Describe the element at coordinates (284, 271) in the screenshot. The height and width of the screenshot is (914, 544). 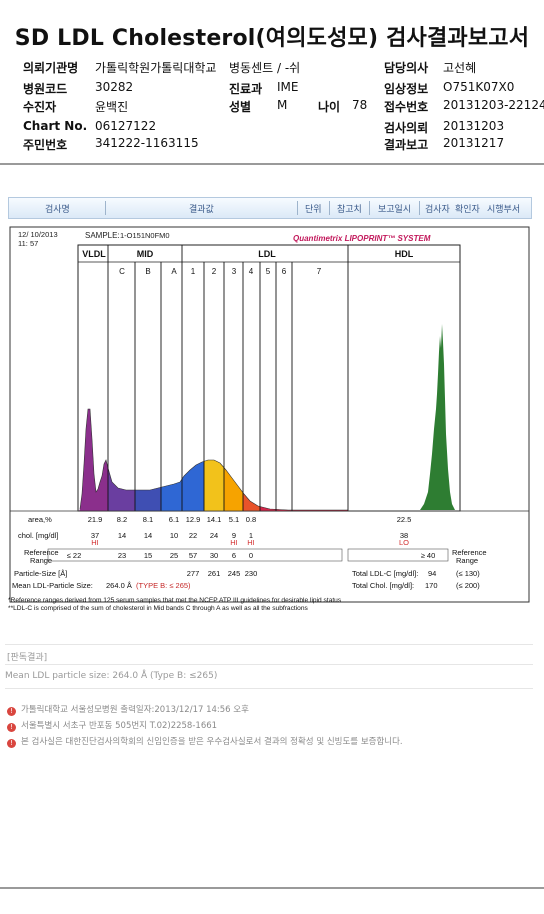
I see `band-6-label: 6` at that location.